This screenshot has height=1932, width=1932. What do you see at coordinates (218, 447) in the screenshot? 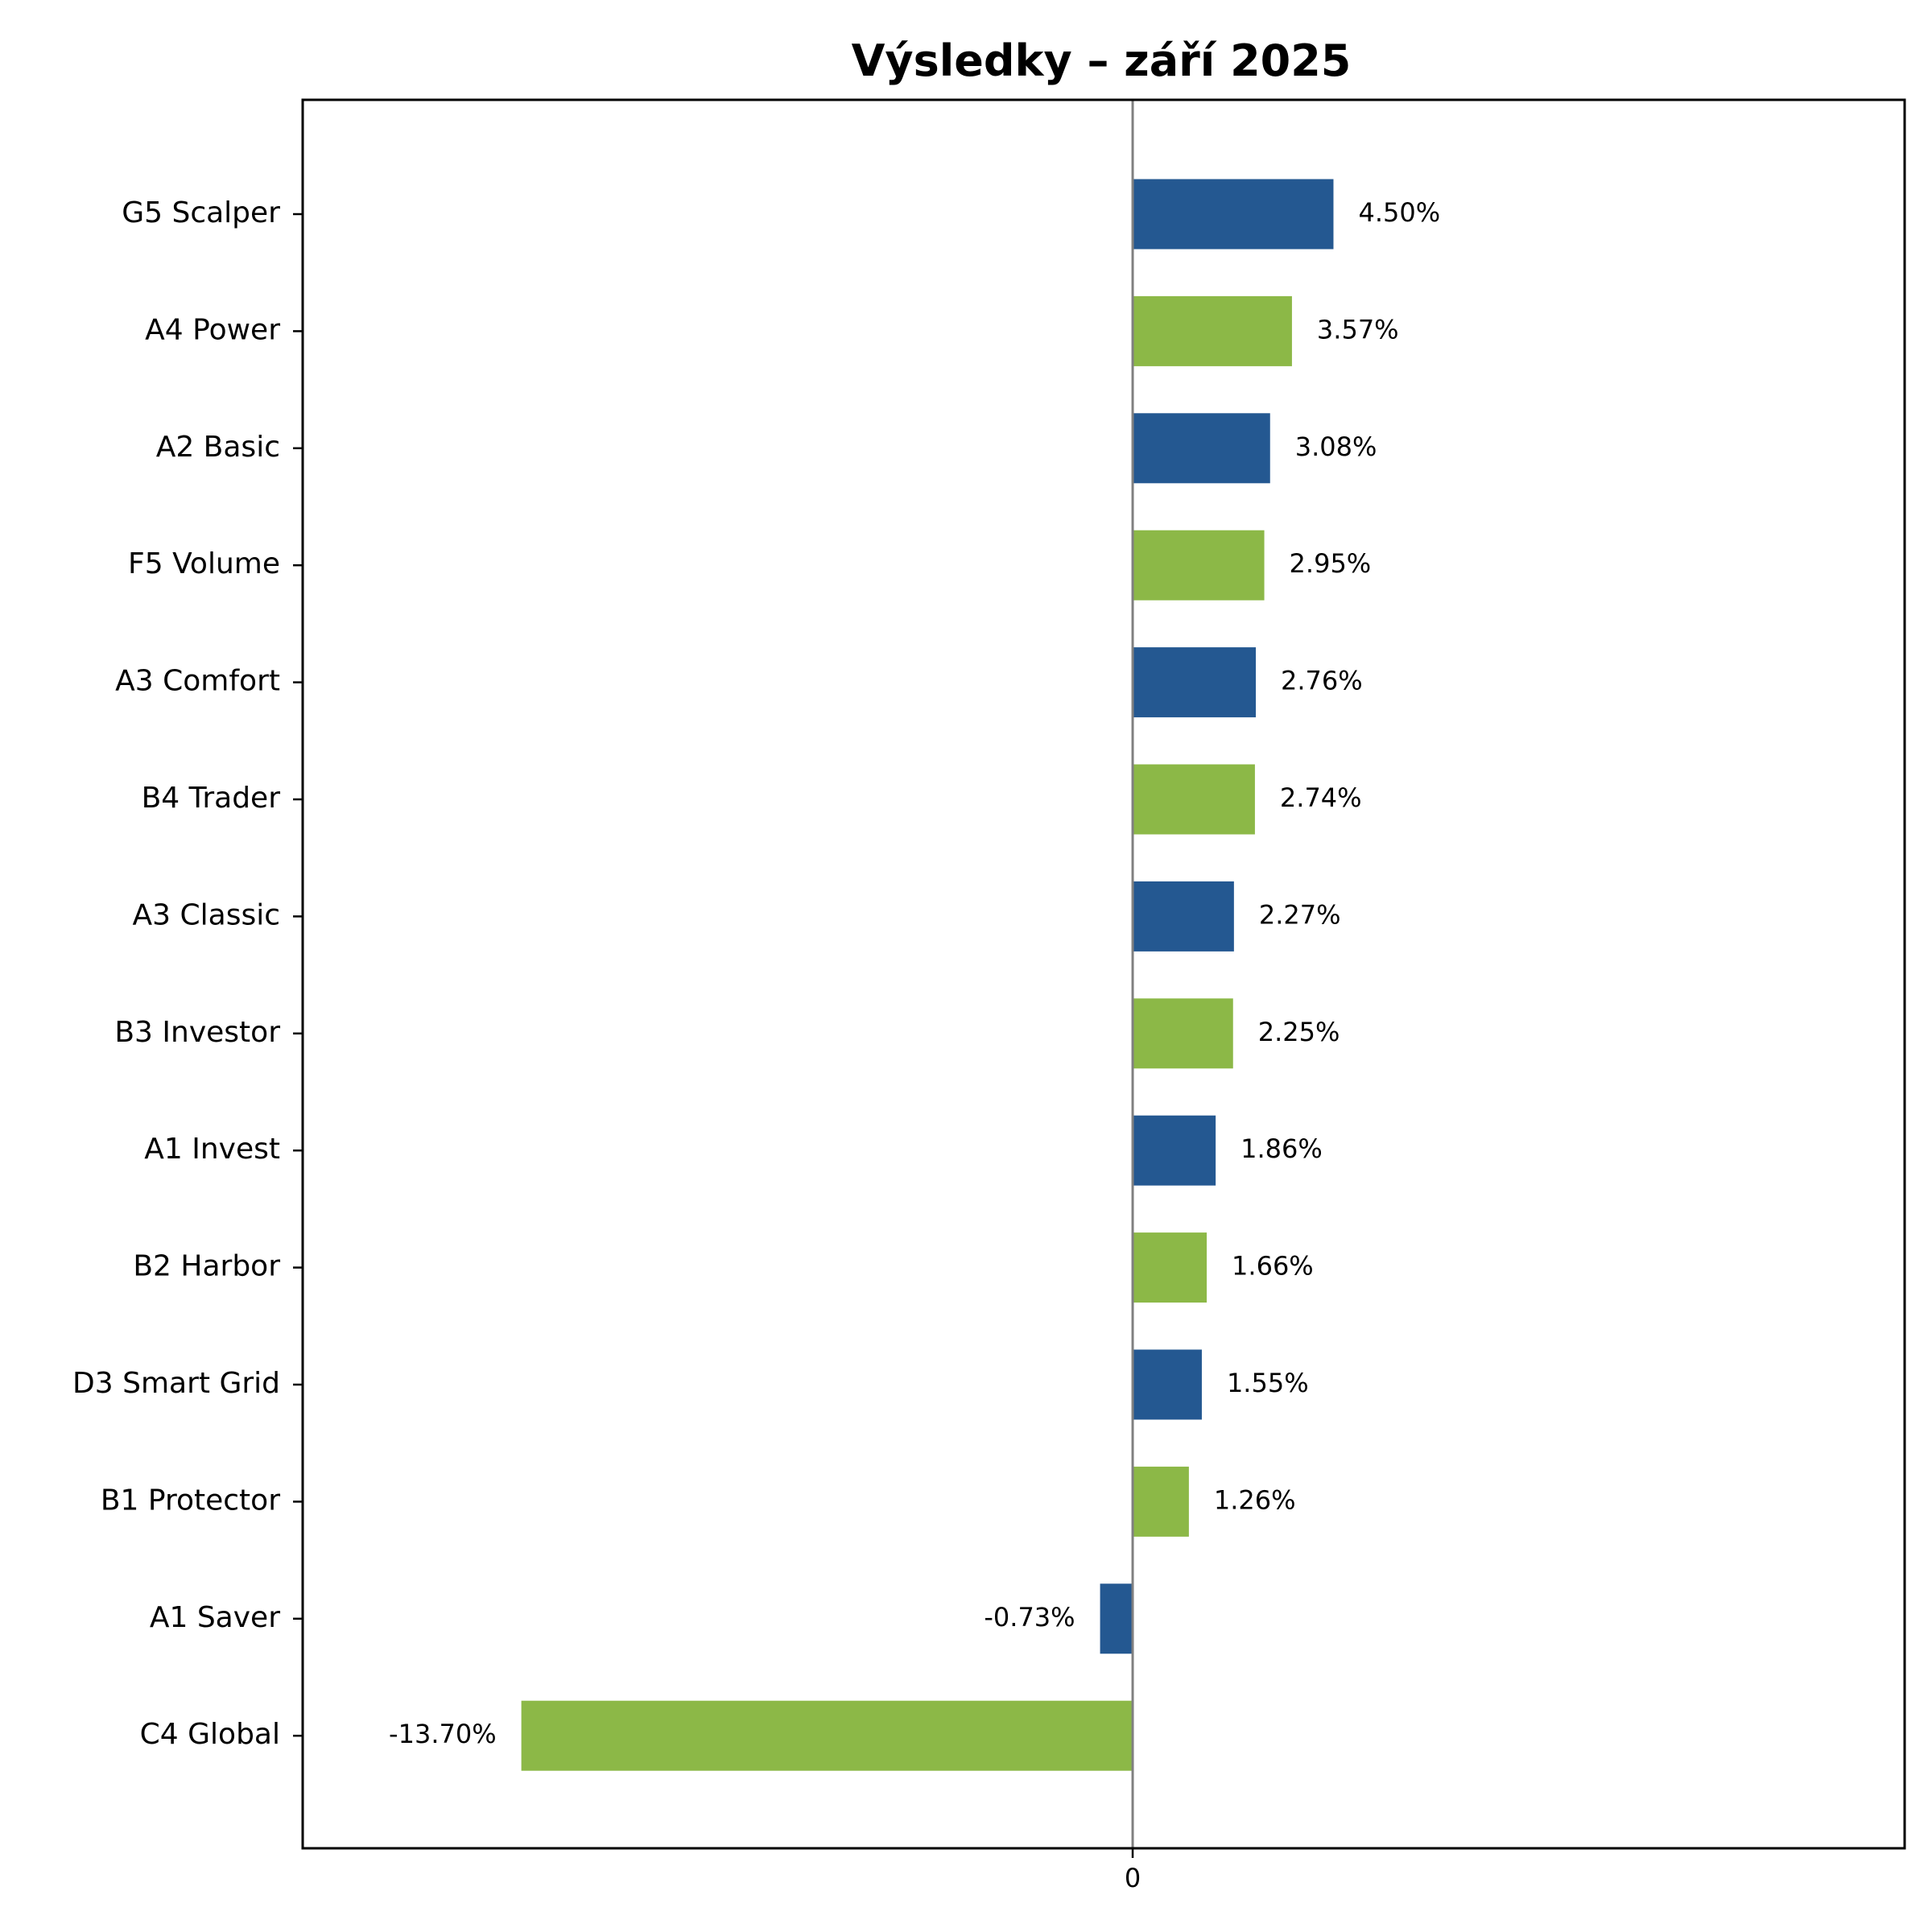
I see `y-tick-label: A2 Basic` at bounding box center [218, 447].